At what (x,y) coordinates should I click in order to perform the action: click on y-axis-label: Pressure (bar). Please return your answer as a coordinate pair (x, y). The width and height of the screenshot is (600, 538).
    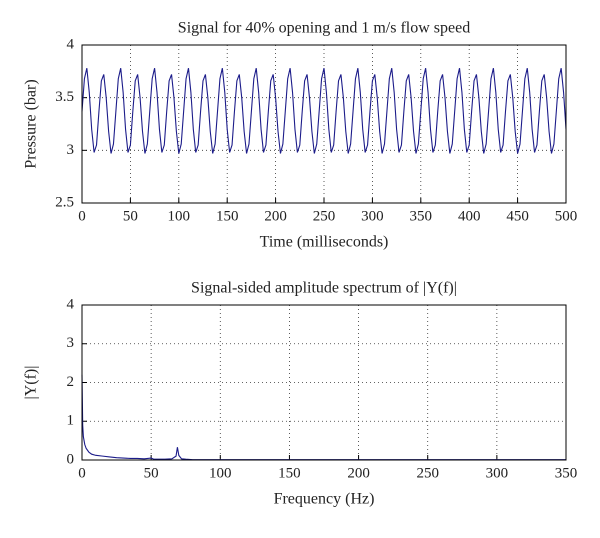
    Looking at the image, I should click on (31, 123).